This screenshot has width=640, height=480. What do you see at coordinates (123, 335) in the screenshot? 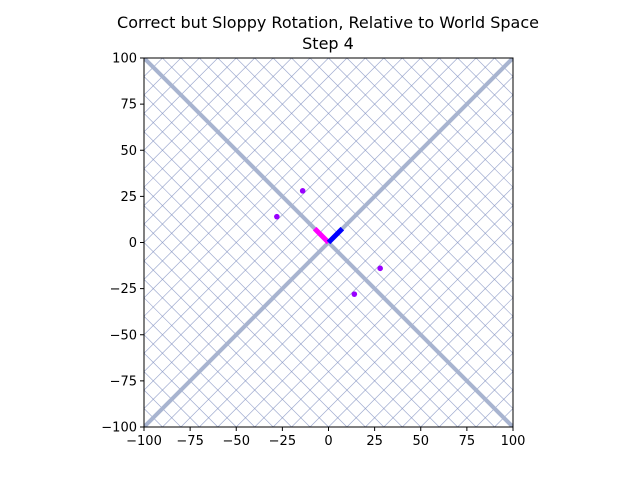
I see `y-tick-label: −50` at bounding box center [123, 335].